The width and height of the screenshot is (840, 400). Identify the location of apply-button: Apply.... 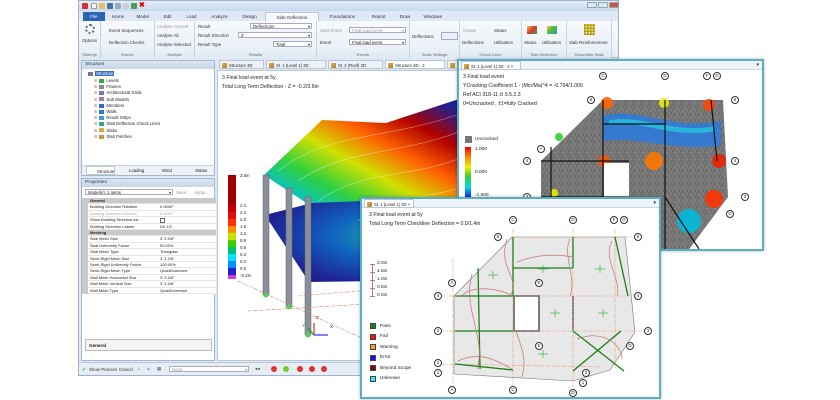
(201, 192).